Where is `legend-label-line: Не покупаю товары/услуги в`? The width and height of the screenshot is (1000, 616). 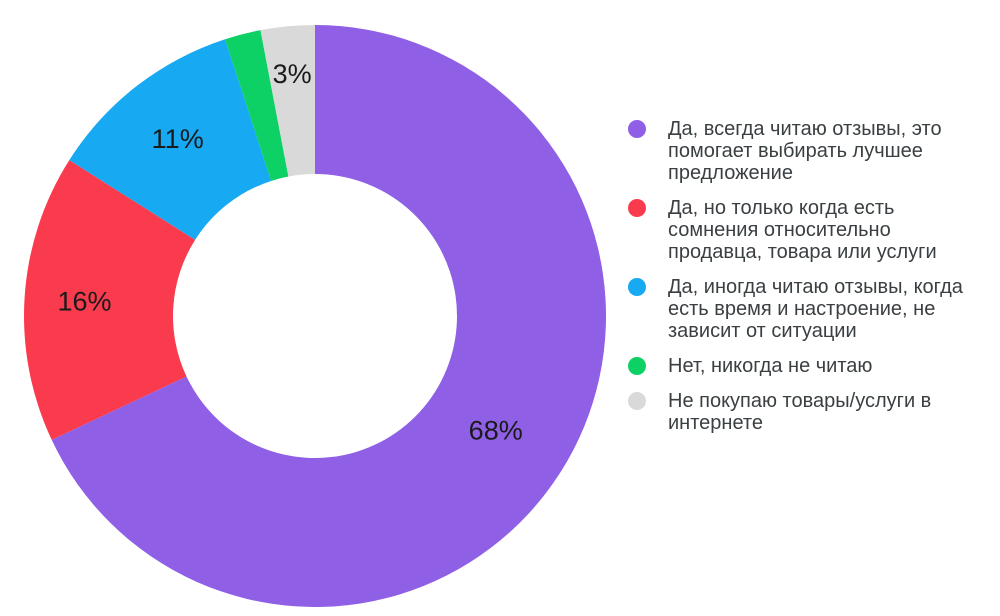
legend-label-line: Не покупаю товары/услуги в is located at coordinates (800, 401).